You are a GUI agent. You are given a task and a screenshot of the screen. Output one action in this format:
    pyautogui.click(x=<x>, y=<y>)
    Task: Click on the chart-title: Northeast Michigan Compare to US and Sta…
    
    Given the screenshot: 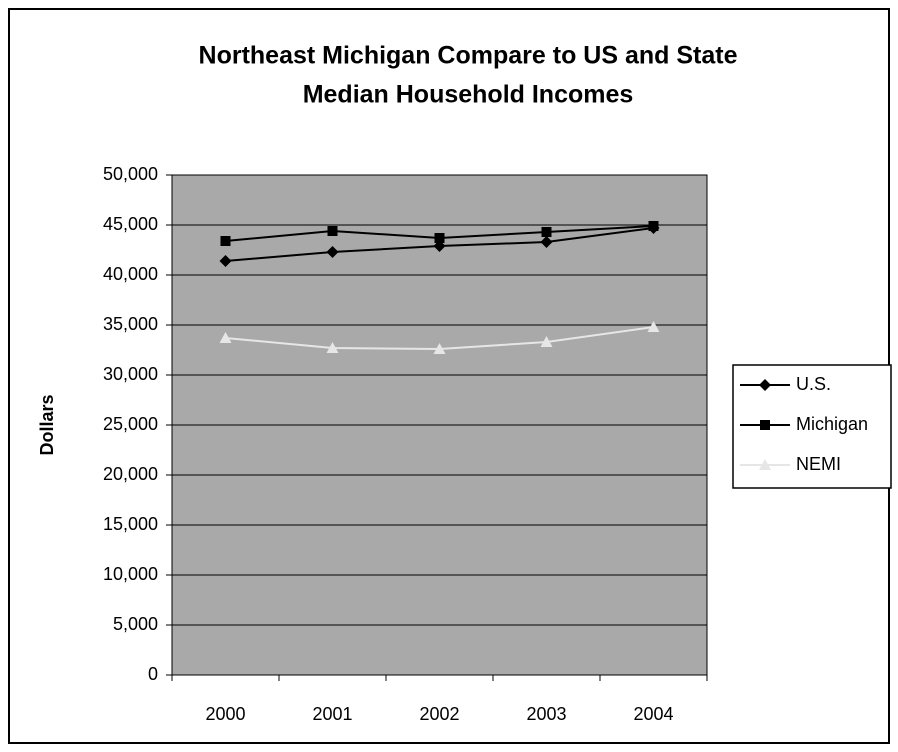 What is the action you would take?
    pyautogui.click(x=468, y=56)
    